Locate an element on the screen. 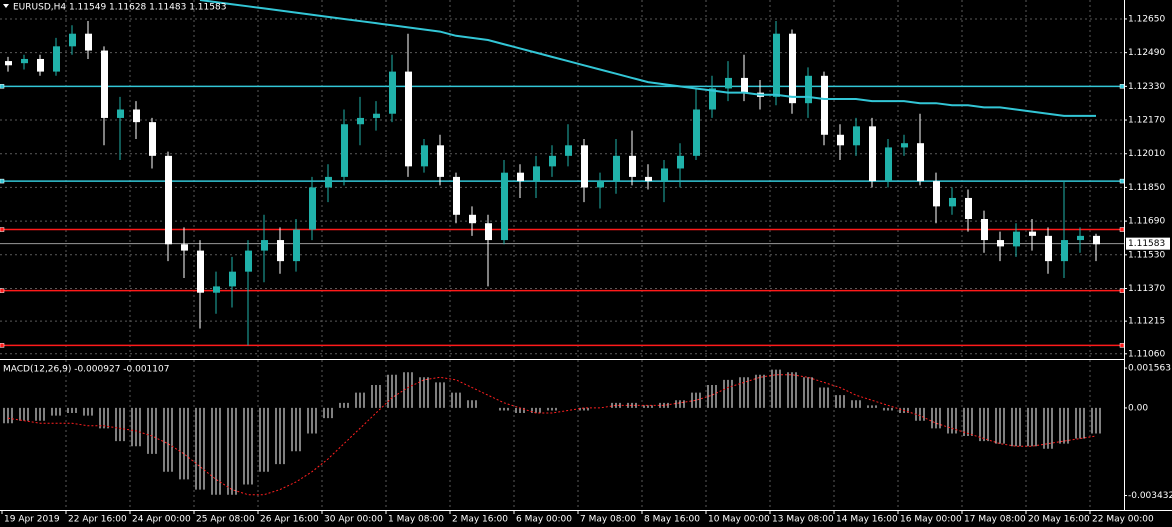 The height and width of the screenshot is (527, 1172). y-tick-label: 1.12490 is located at coordinates (1146, 53).